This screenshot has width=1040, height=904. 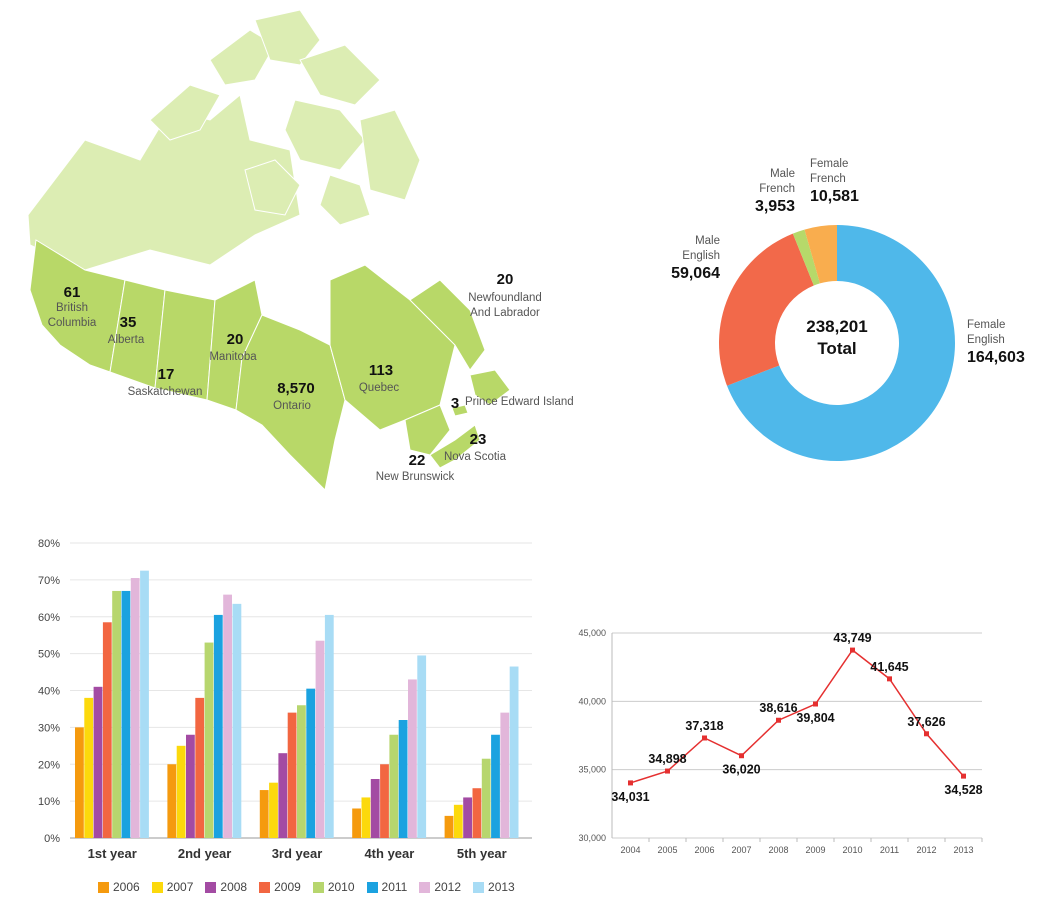 I want to click on line-value-label: 34,031, so click(x=630, y=797).